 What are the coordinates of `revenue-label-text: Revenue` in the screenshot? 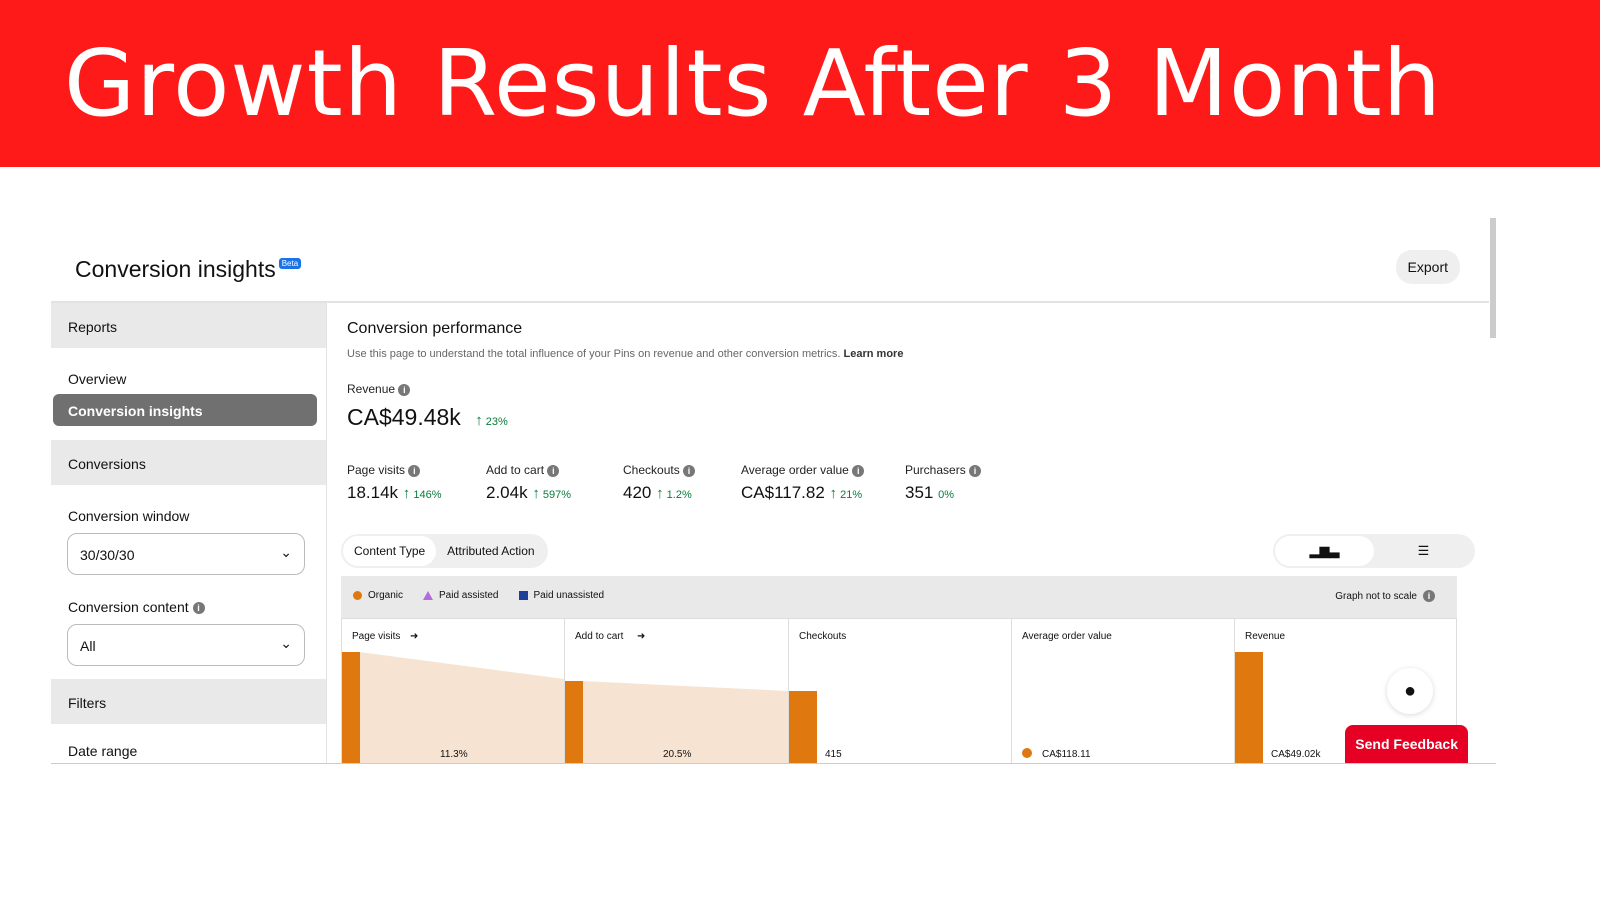 It's located at (371, 389).